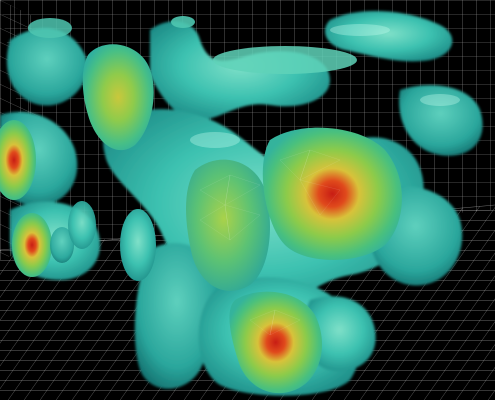  Describe the element at coordinates (18, 160) in the screenshot. I see `slice-left-hot` at that location.